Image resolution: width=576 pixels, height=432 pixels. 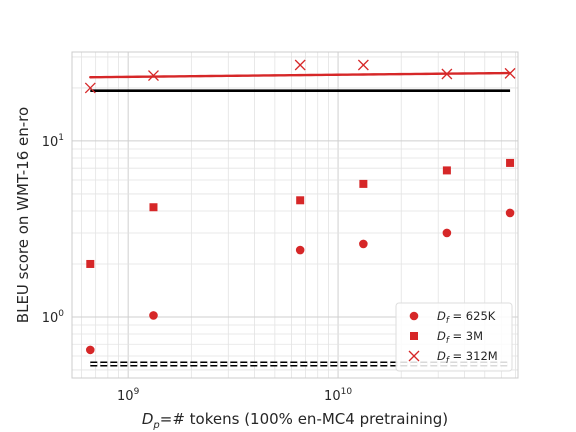 I want to click on legend-label: Df = 312M, so click(x=467, y=357).